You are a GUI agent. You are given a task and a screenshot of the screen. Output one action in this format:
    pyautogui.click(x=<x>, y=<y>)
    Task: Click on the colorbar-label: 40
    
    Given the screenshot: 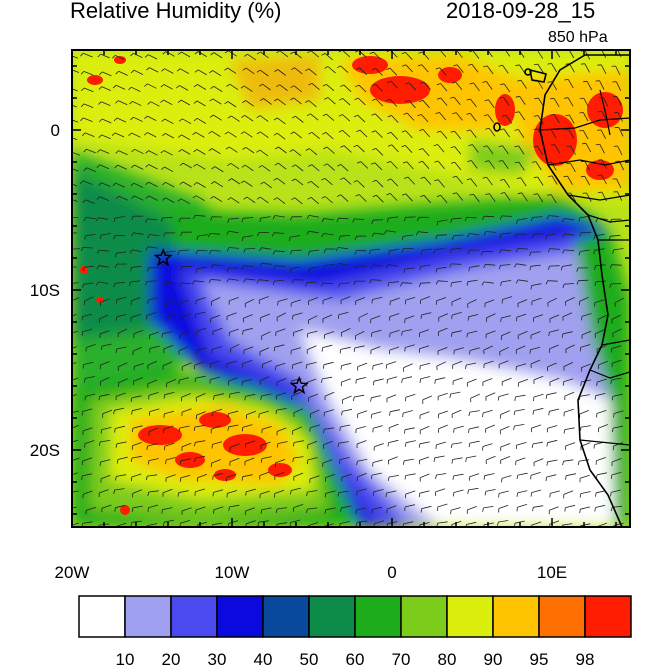 What is the action you would take?
    pyautogui.click(x=263, y=658)
    